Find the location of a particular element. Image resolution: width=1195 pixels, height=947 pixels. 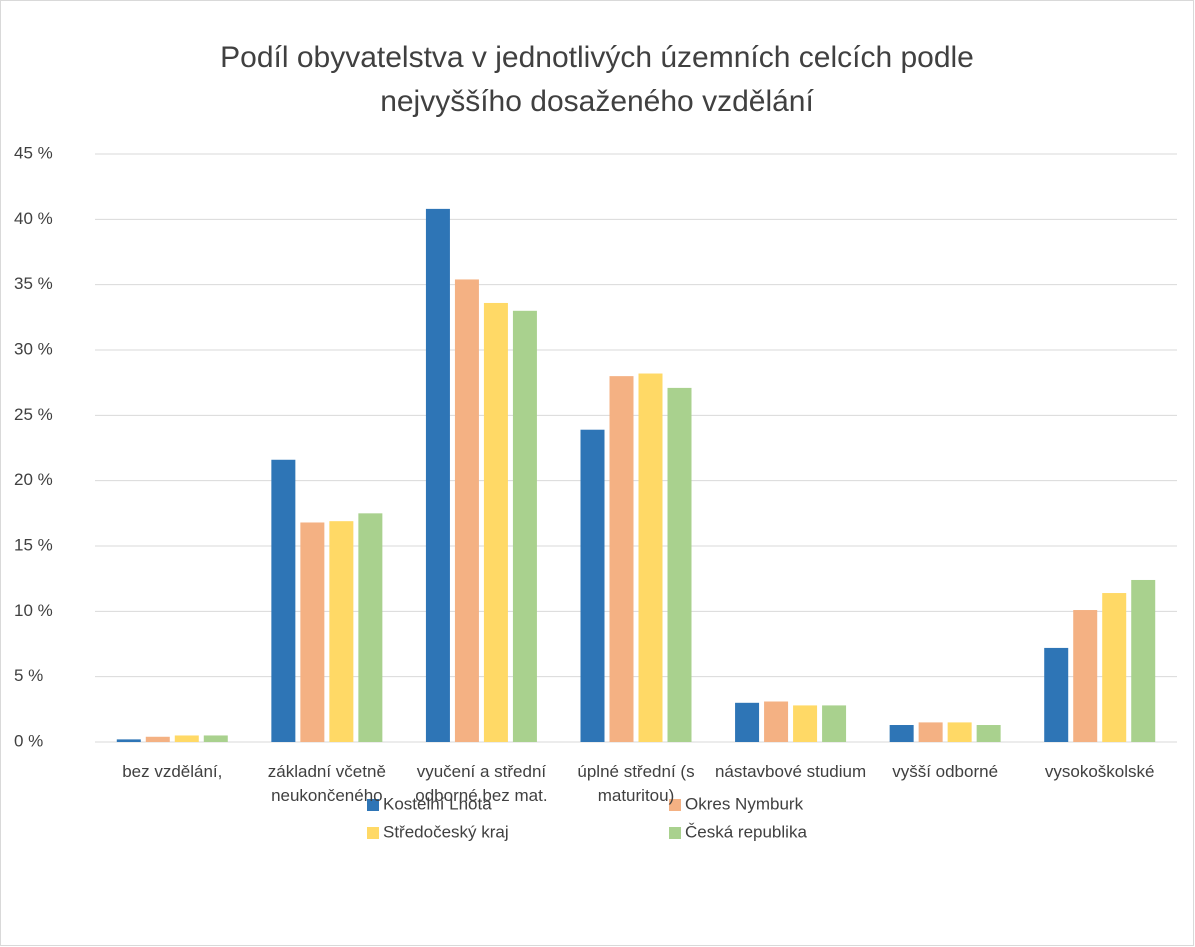

y-tick-label: 35 % is located at coordinates (33, 283).